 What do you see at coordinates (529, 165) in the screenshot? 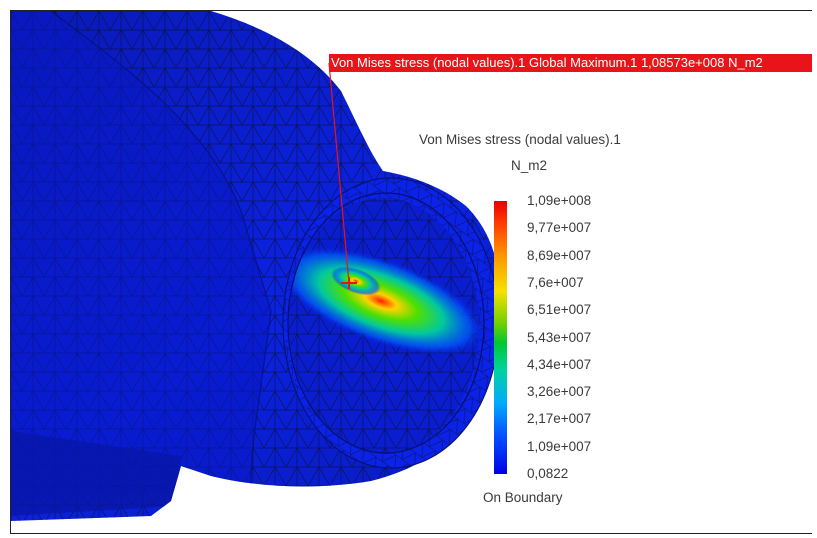
I see `legend-unit: N_m2` at bounding box center [529, 165].